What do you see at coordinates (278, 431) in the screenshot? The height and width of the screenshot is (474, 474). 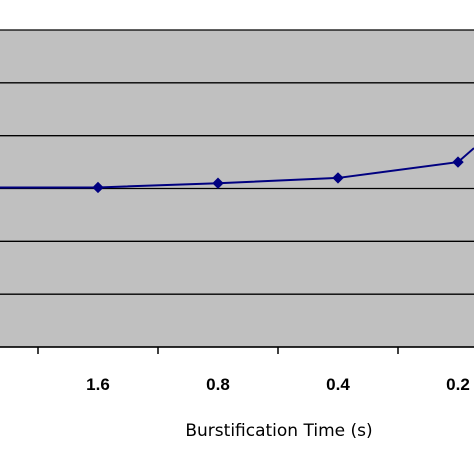 I see `x-axis-title: Burstification Time (s)` at bounding box center [278, 431].